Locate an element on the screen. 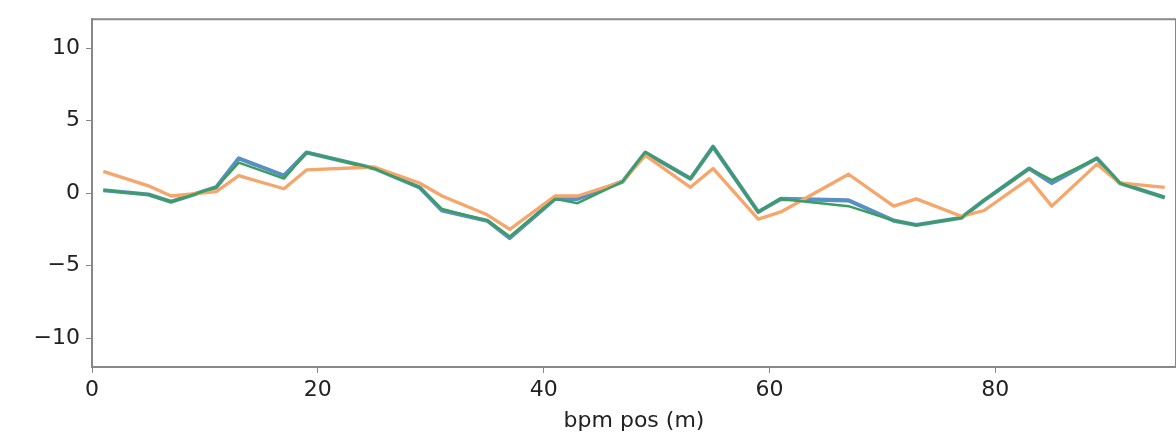 Image resolution: width=1176 pixels, height=438 pixels. y-tick-label: 5 is located at coordinates (73, 119).